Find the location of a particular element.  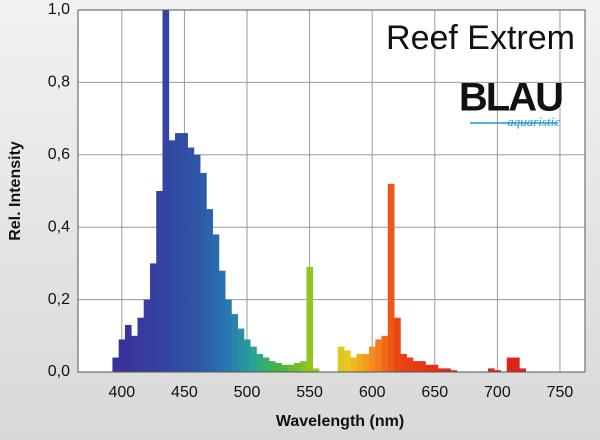

y-tick-label: 1,0 is located at coordinates (59, 9).